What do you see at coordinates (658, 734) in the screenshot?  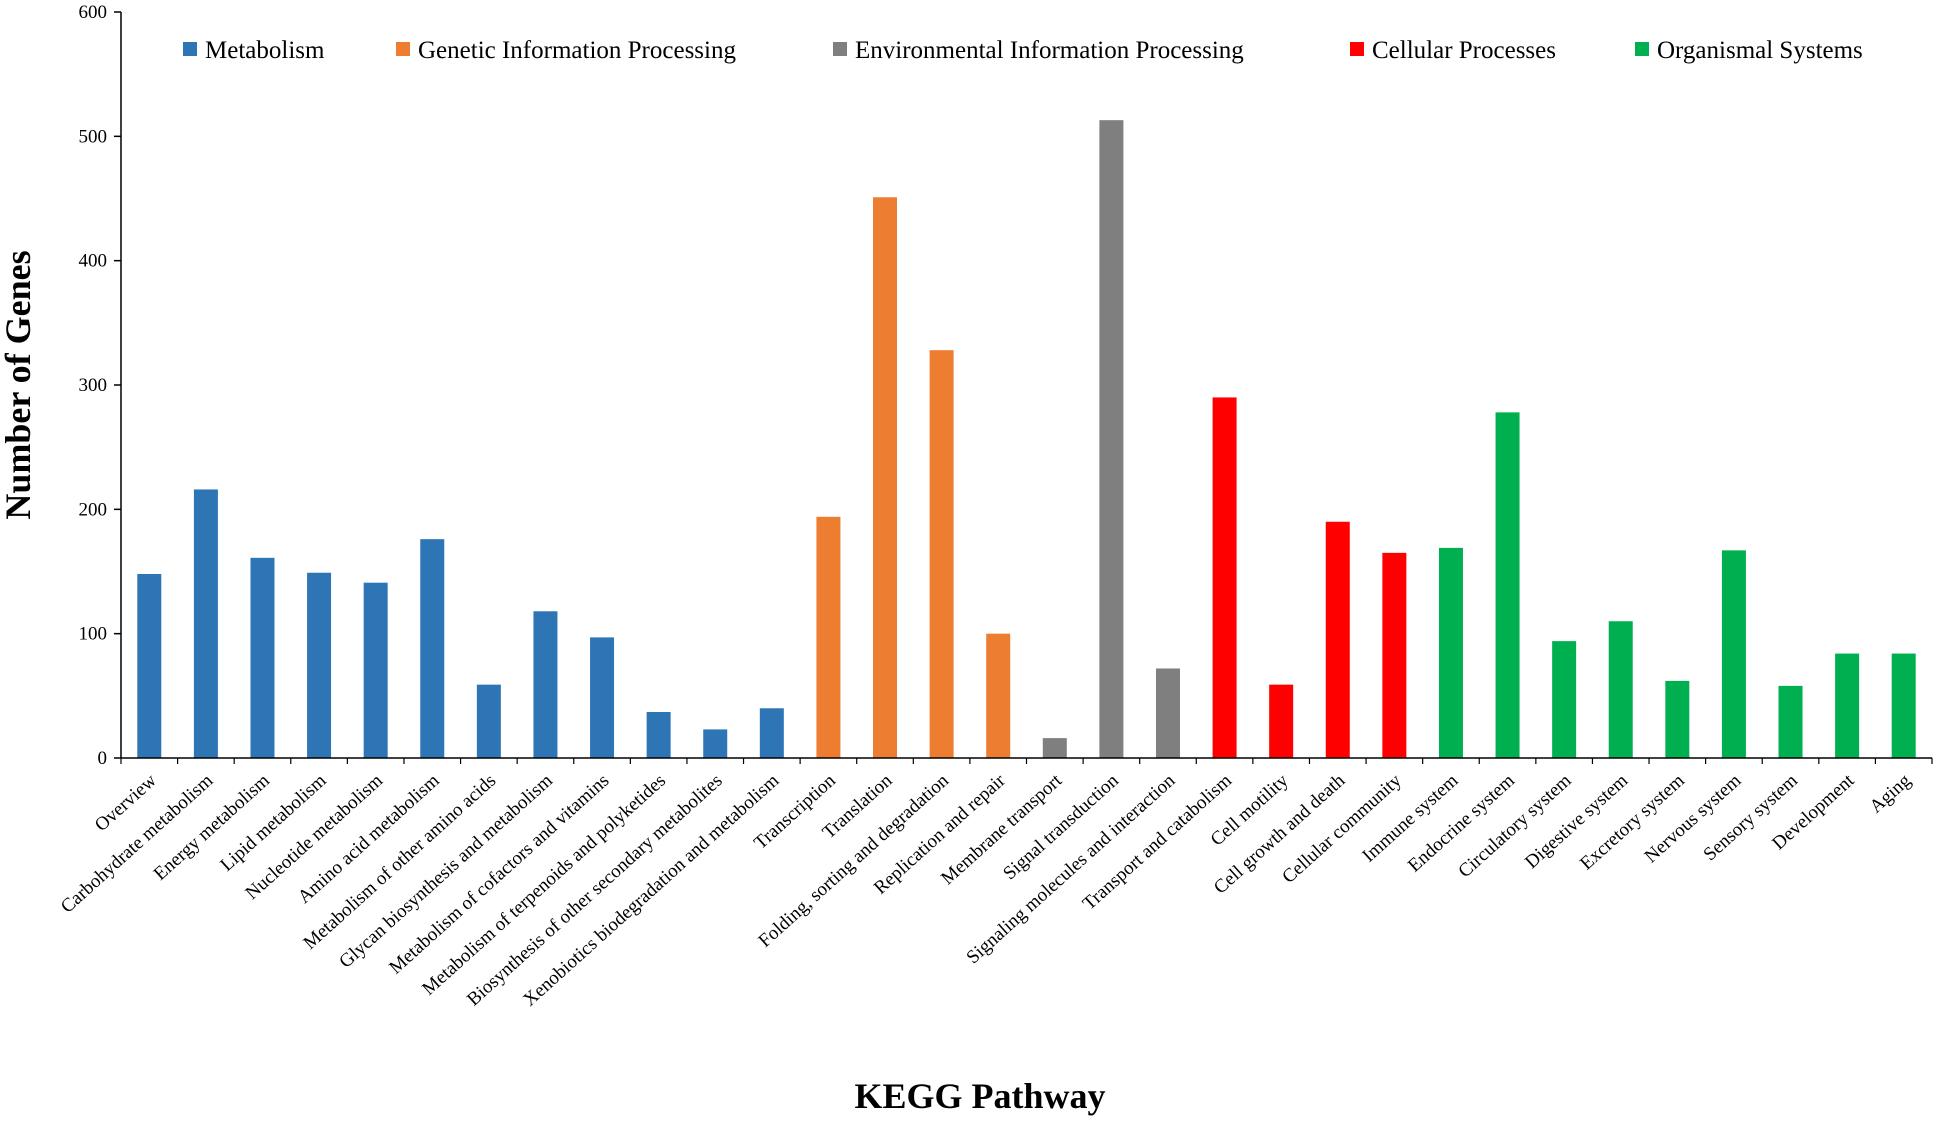 I see `bar-metabolism-of-terpenoids-and-polyketides` at bounding box center [658, 734].